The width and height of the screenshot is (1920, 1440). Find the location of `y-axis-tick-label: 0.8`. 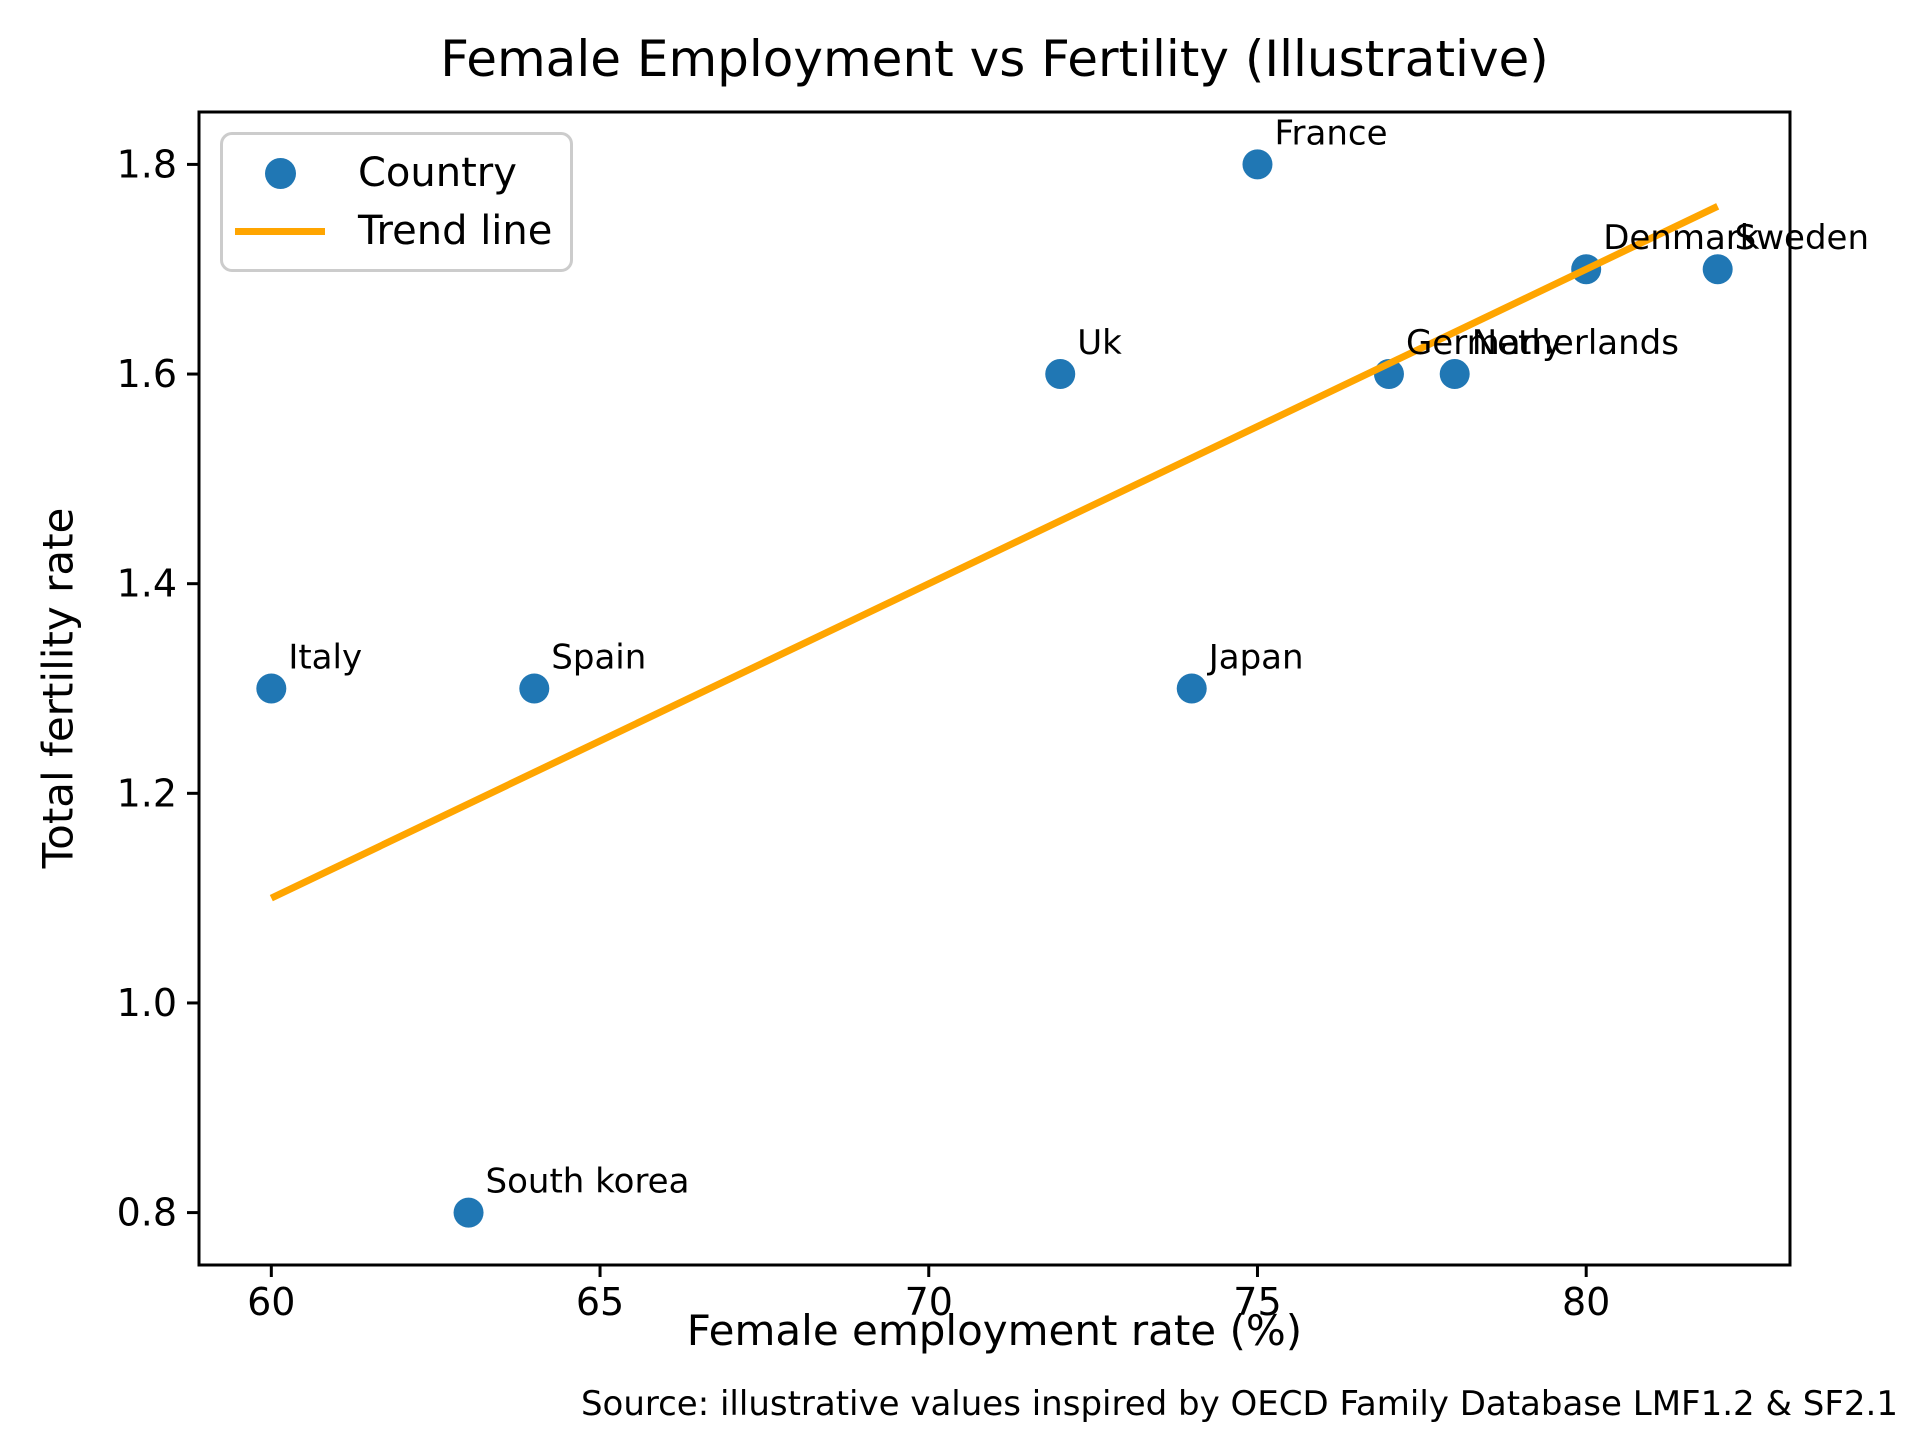

y-axis-tick-label: 0.8 is located at coordinates (147, 1213).